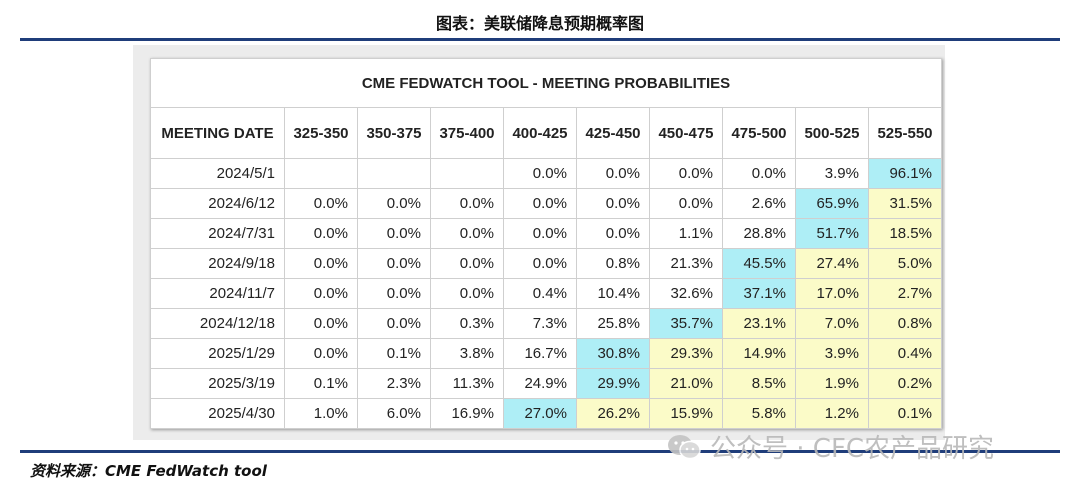 Image resolution: width=1080 pixels, height=488 pixels. I want to click on meeting-date-cell: 2024/5/1, so click(217, 173).